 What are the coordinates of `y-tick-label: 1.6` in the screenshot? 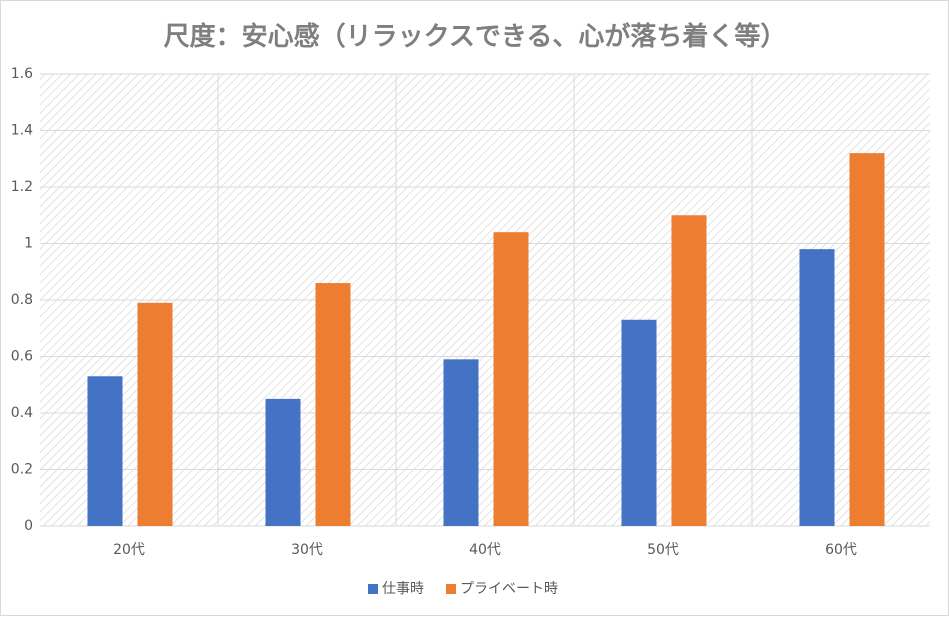 It's located at (22, 74).